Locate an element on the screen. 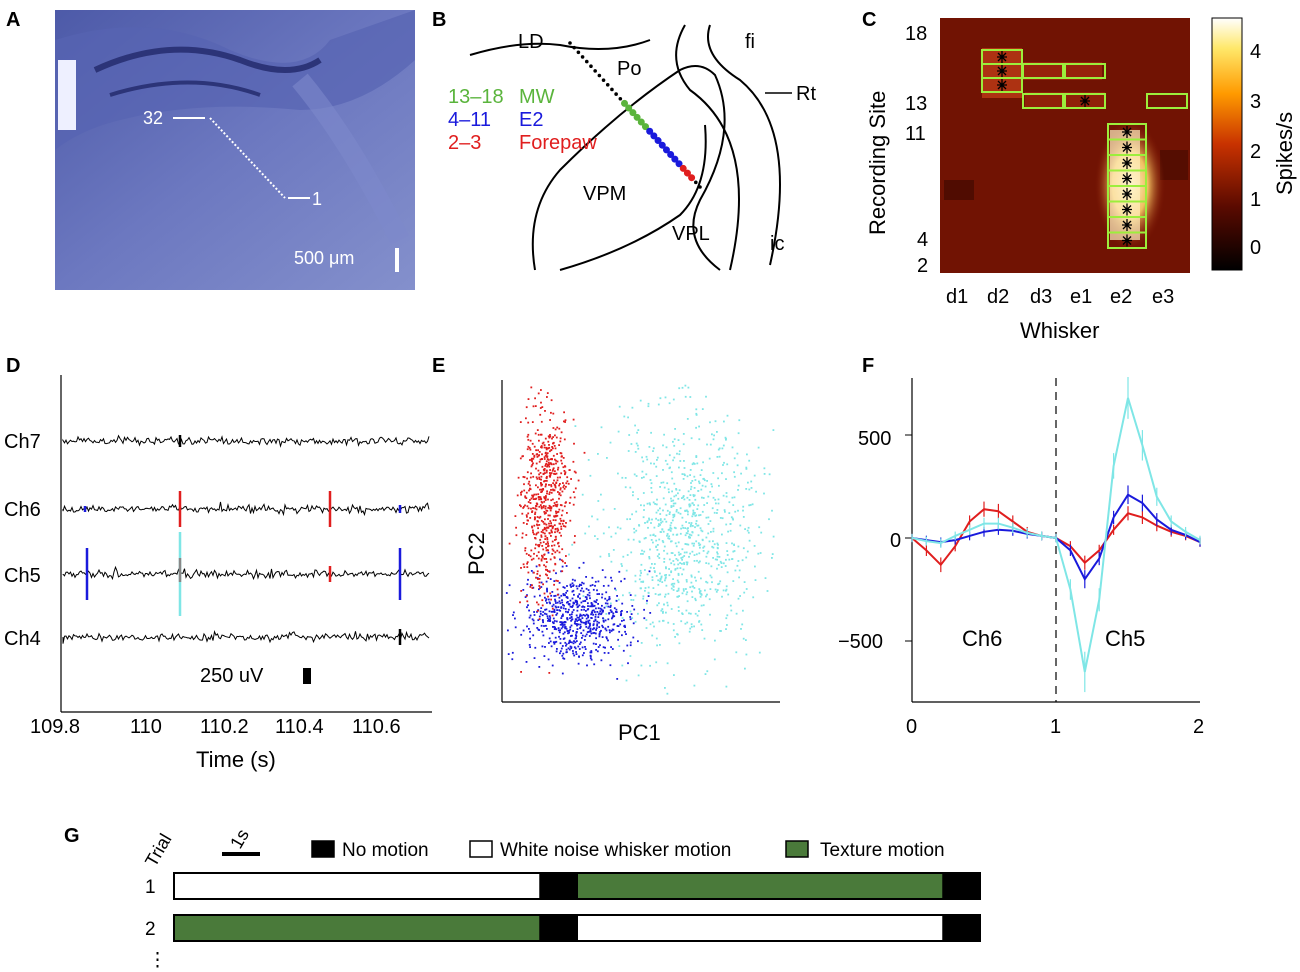 Image resolution: width=1300 pixels, height=972 pixels. channel-label-ch6: Ch6 is located at coordinates (22, 510).